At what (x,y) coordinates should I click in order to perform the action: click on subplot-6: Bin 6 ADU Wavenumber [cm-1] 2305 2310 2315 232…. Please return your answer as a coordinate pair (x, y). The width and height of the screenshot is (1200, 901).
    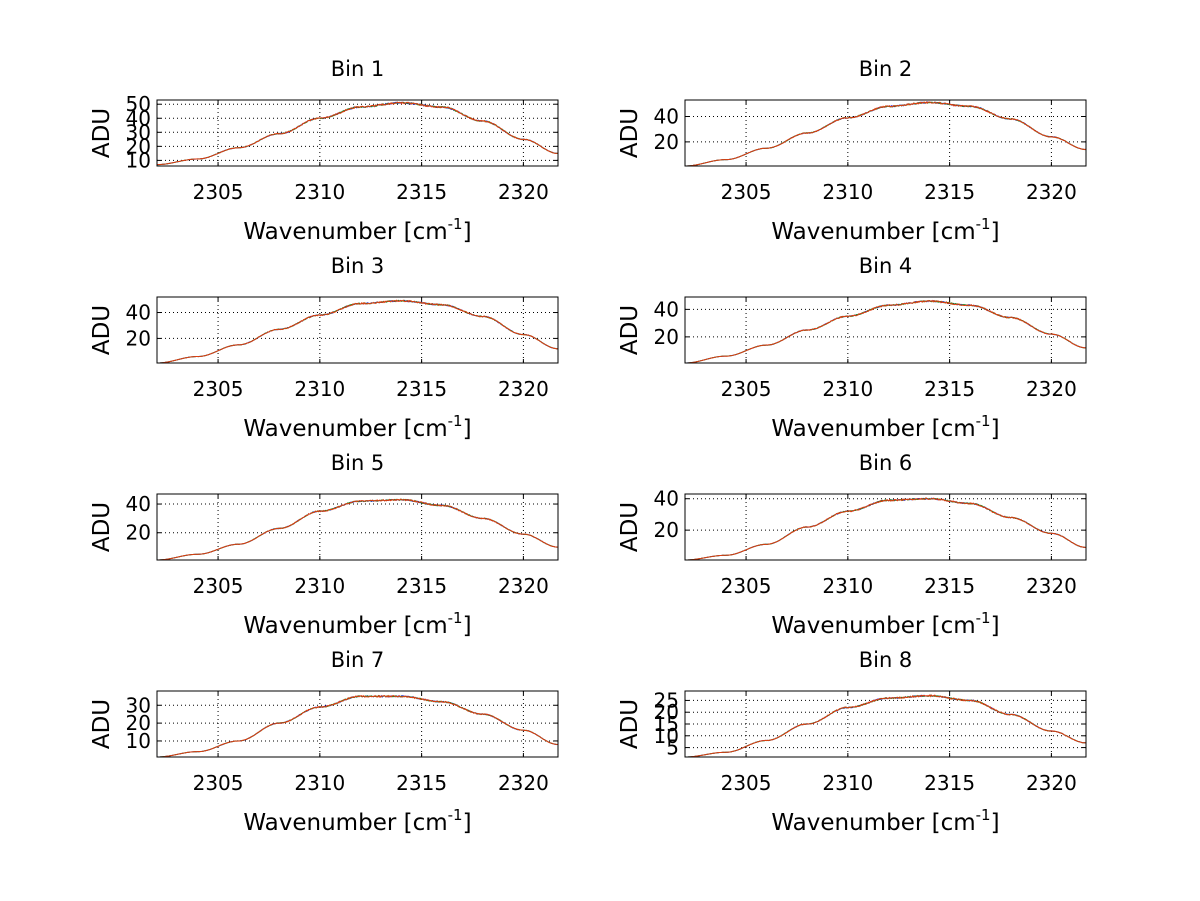
    Looking at the image, I should click on (852, 545).